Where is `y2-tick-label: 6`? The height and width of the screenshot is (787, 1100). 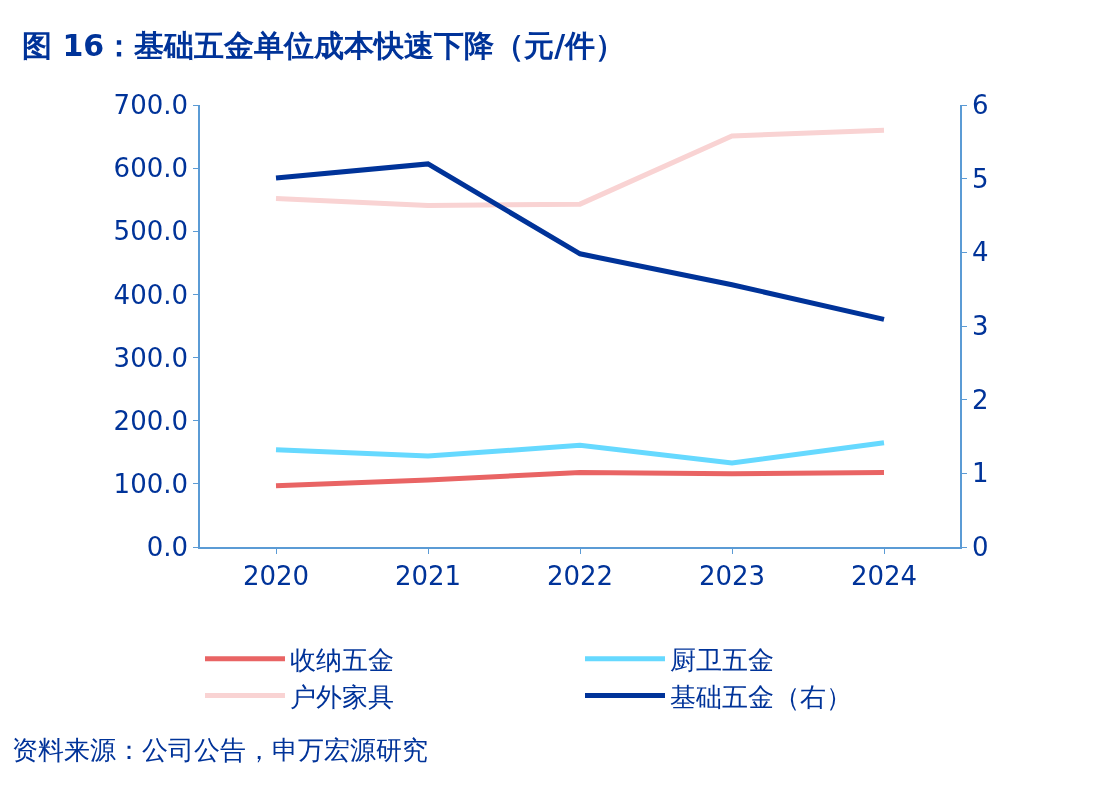
y2-tick-label: 6 is located at coordinates (980, 105).